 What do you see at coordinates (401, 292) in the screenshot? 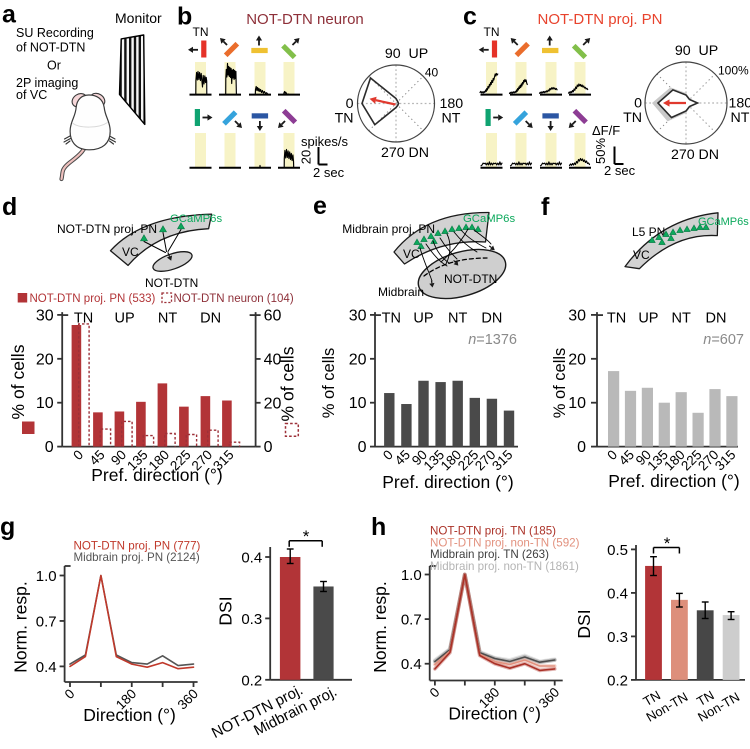
I see `svg-text: Midbrain` at bounding box center [401, 292].